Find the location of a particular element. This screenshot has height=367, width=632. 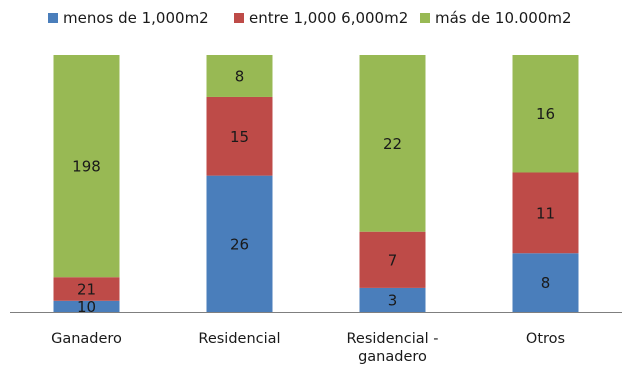

x-tick-label-1: Ganadero is located at coordinates (86, 339).